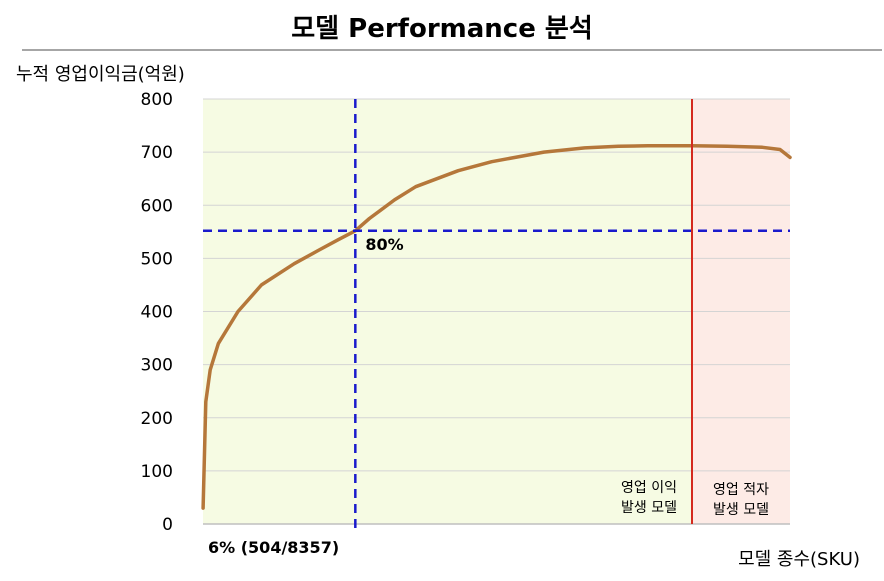  What do you see at coordinates (741, 510) in the screenshot?
I see `loss-region-label-line2: 발생 모델` at bounding box center [741, 510].